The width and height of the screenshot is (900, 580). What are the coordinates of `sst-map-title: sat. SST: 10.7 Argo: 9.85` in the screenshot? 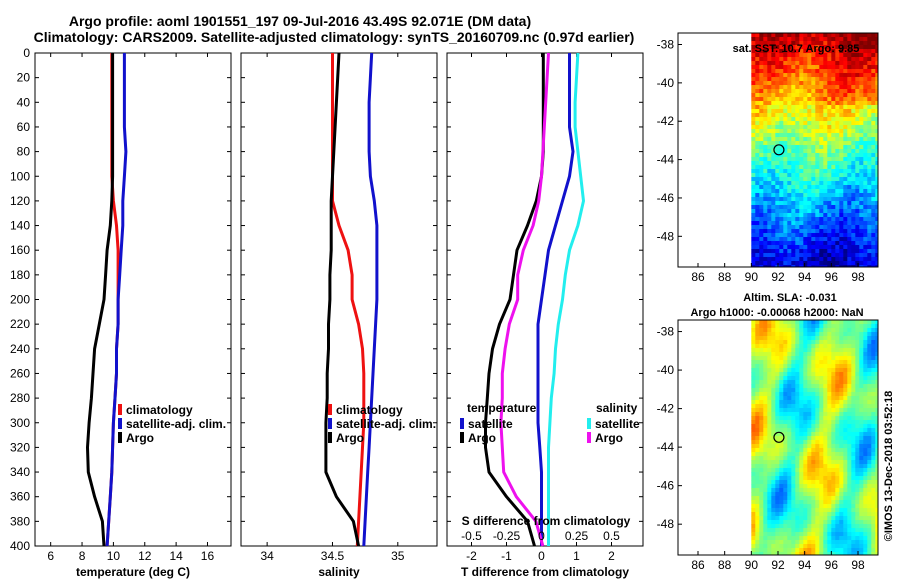 It's located at (796, 49).